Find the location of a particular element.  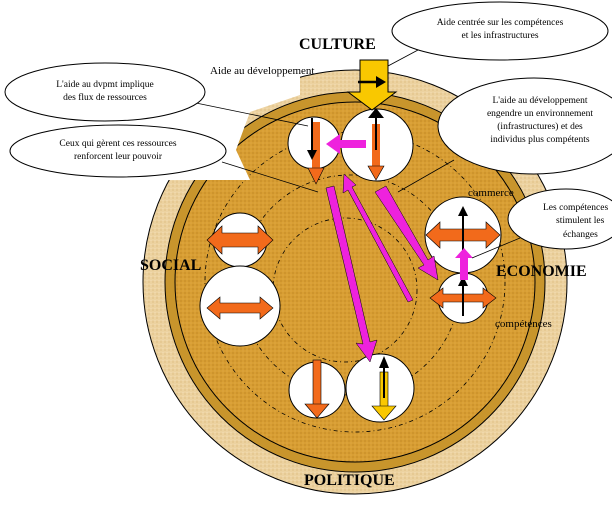

callout-environnement-line-4: individus plus compétents is located at coordinates (540, 140).